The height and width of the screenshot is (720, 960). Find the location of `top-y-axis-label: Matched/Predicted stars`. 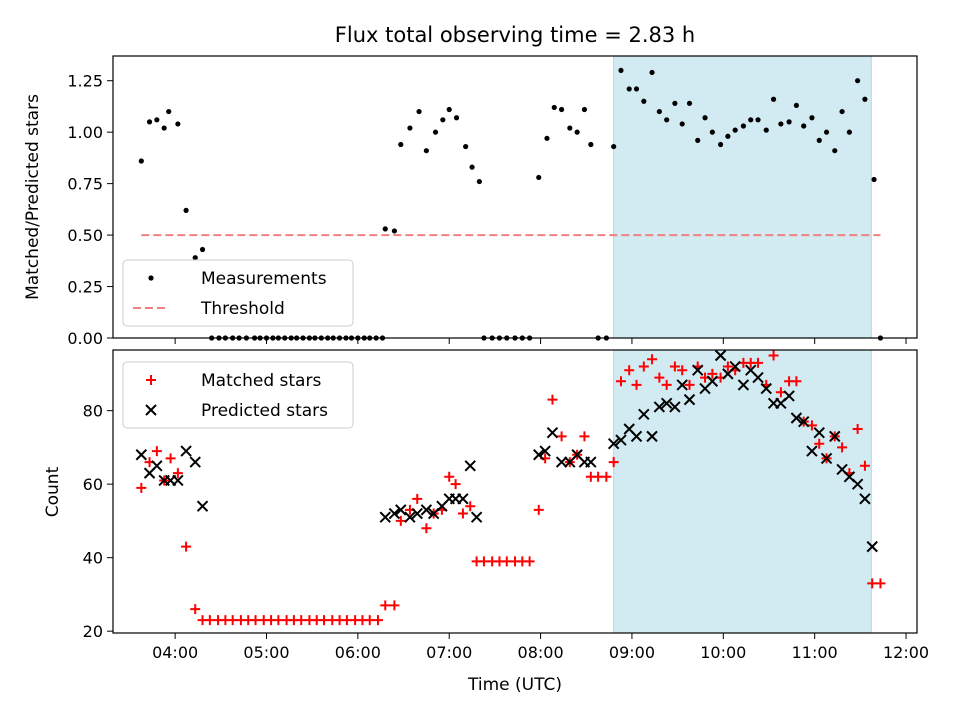

top-y-axis-label: Matched/Predicted stars is located at coordinates (33, 197).